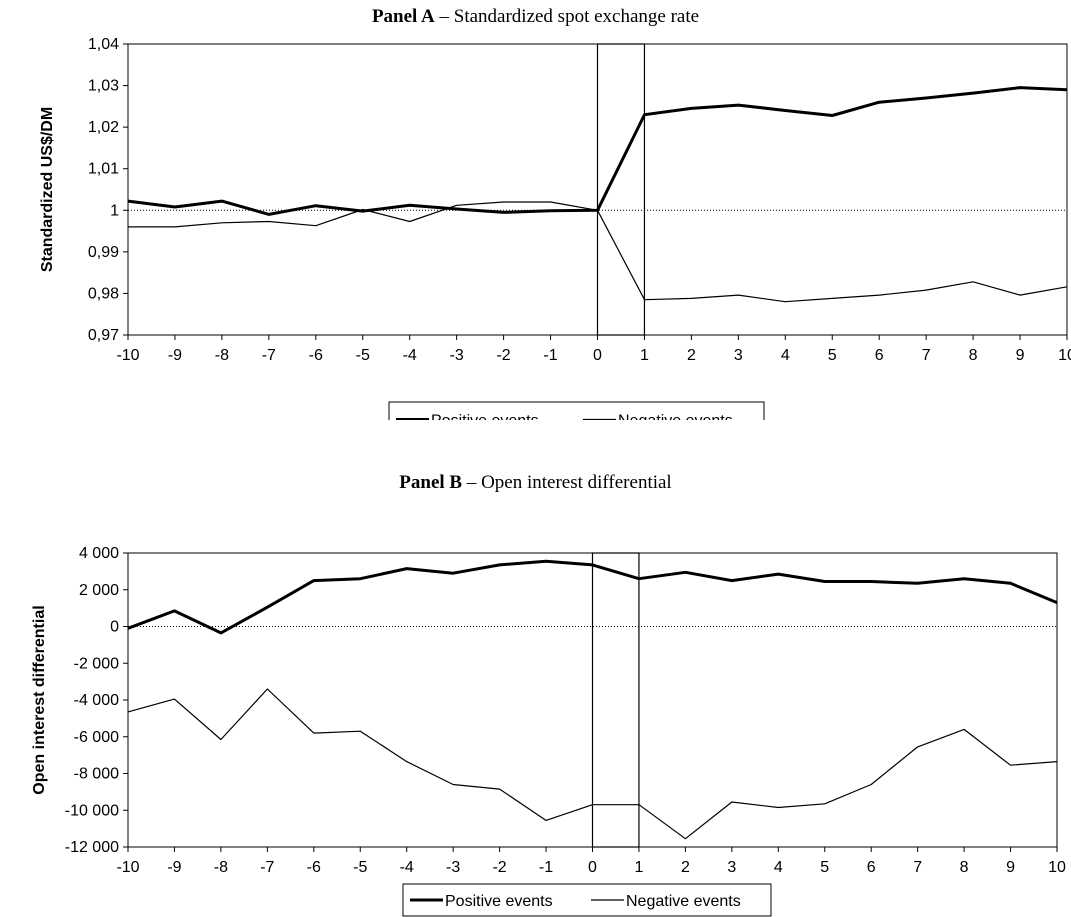 The height and width of the screenshot is (917, 1071). Describe the element at coordinates (638, 867) in the screenshot. I see `panel-b-x-tick-label: 1` at that location.